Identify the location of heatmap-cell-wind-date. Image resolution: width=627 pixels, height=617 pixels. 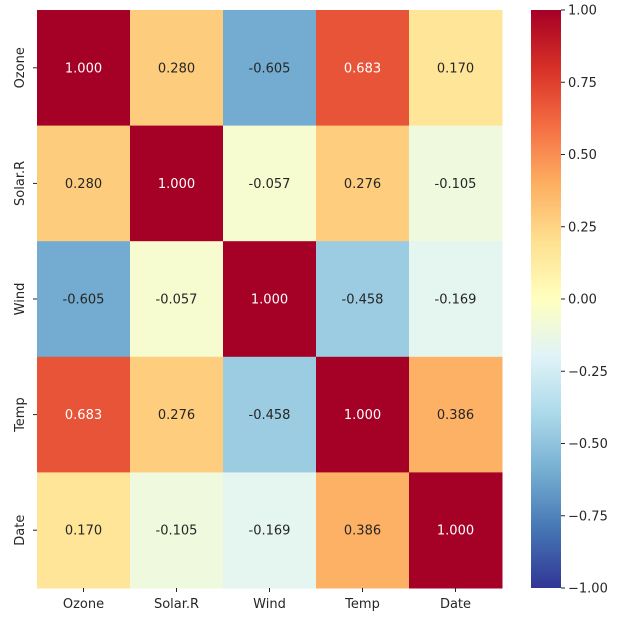
(456, 299).